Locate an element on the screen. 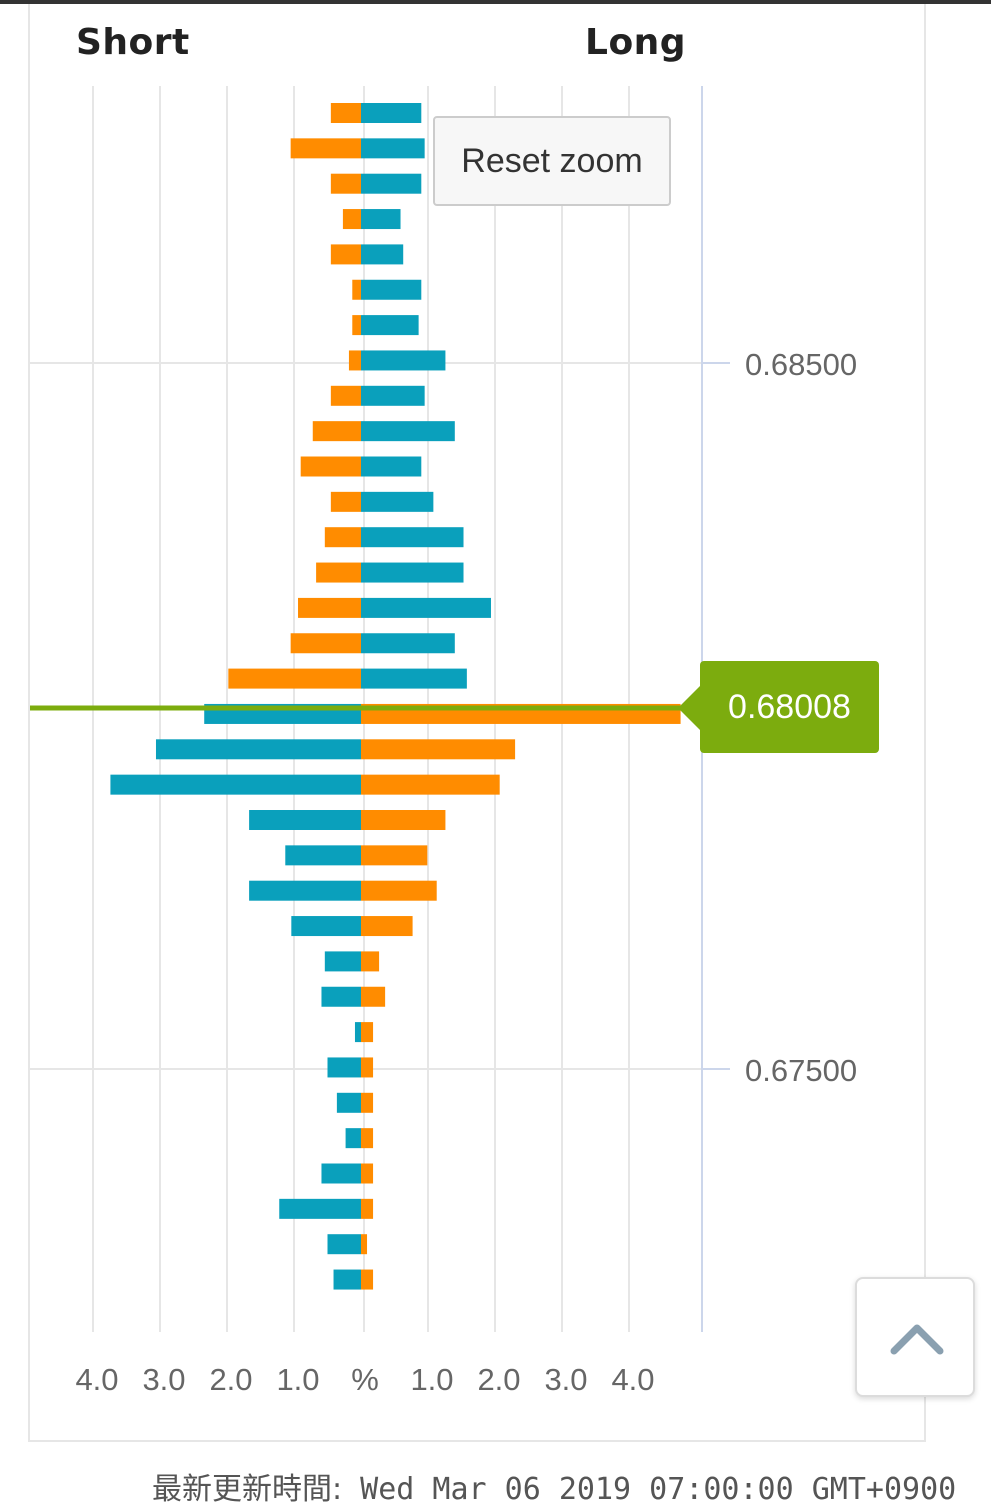  long-header: Long is located at coordinates (636, 42).